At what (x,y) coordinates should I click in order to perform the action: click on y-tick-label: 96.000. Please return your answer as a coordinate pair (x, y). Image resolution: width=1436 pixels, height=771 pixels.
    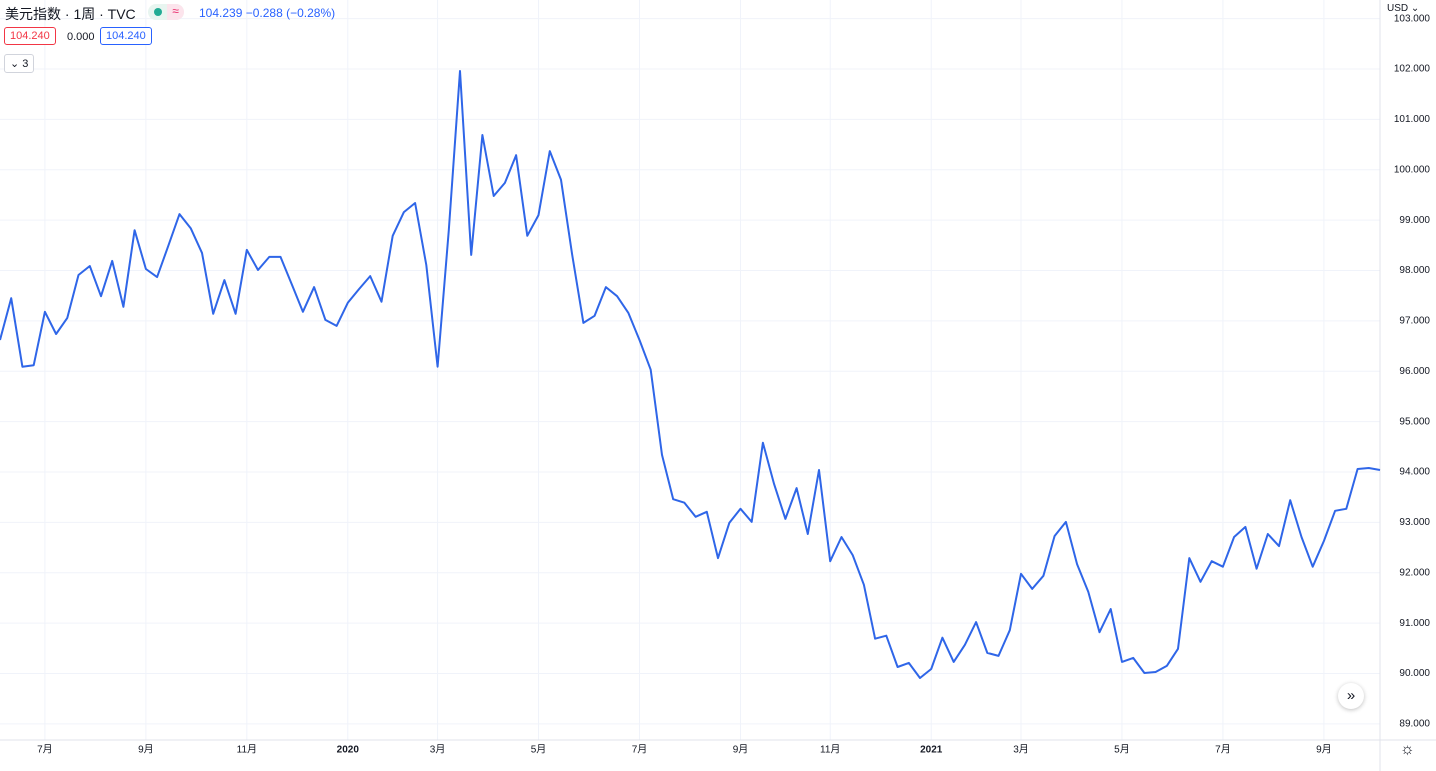
    Looking at the image, I should click on (1414, 371).